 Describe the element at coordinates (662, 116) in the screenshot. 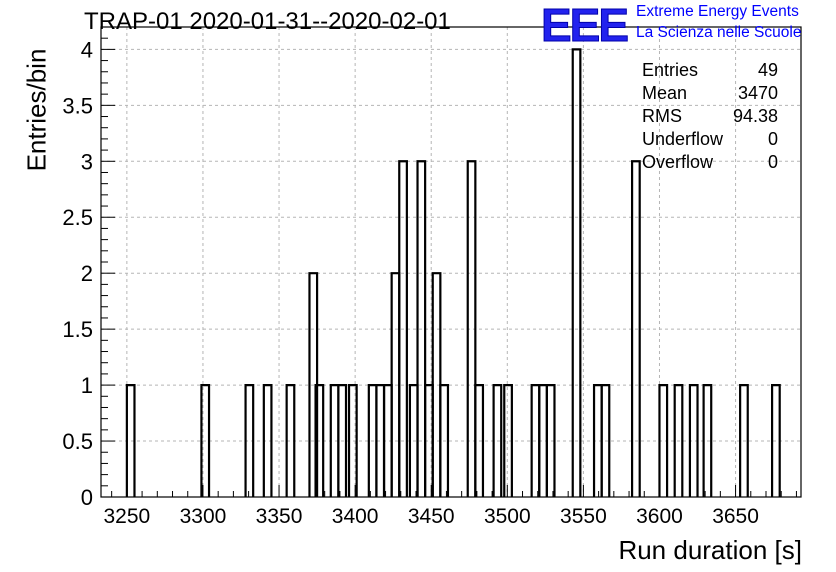

I see `stat-rms-label: RMS` at that location.